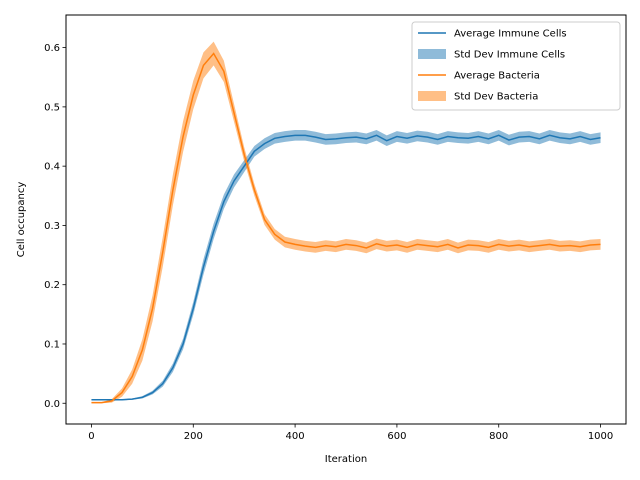 Image resolution: width=640 pixels, height=480 pixels. I want to click on y-tick-label: 0.5, so click(52, 107).